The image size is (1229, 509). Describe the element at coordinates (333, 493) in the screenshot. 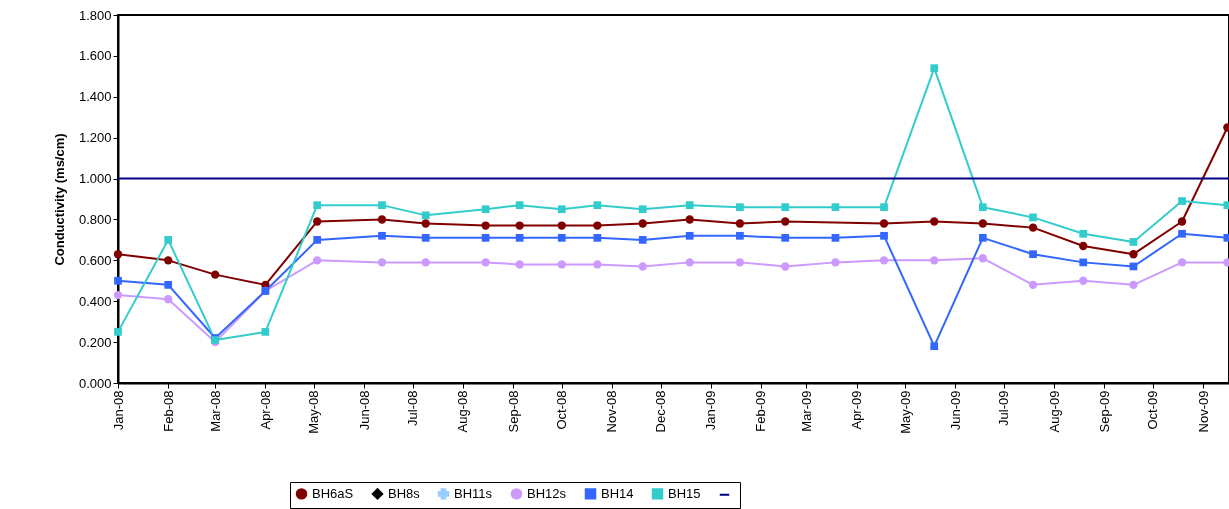

I see `legend-label: BH6aS` at that location.